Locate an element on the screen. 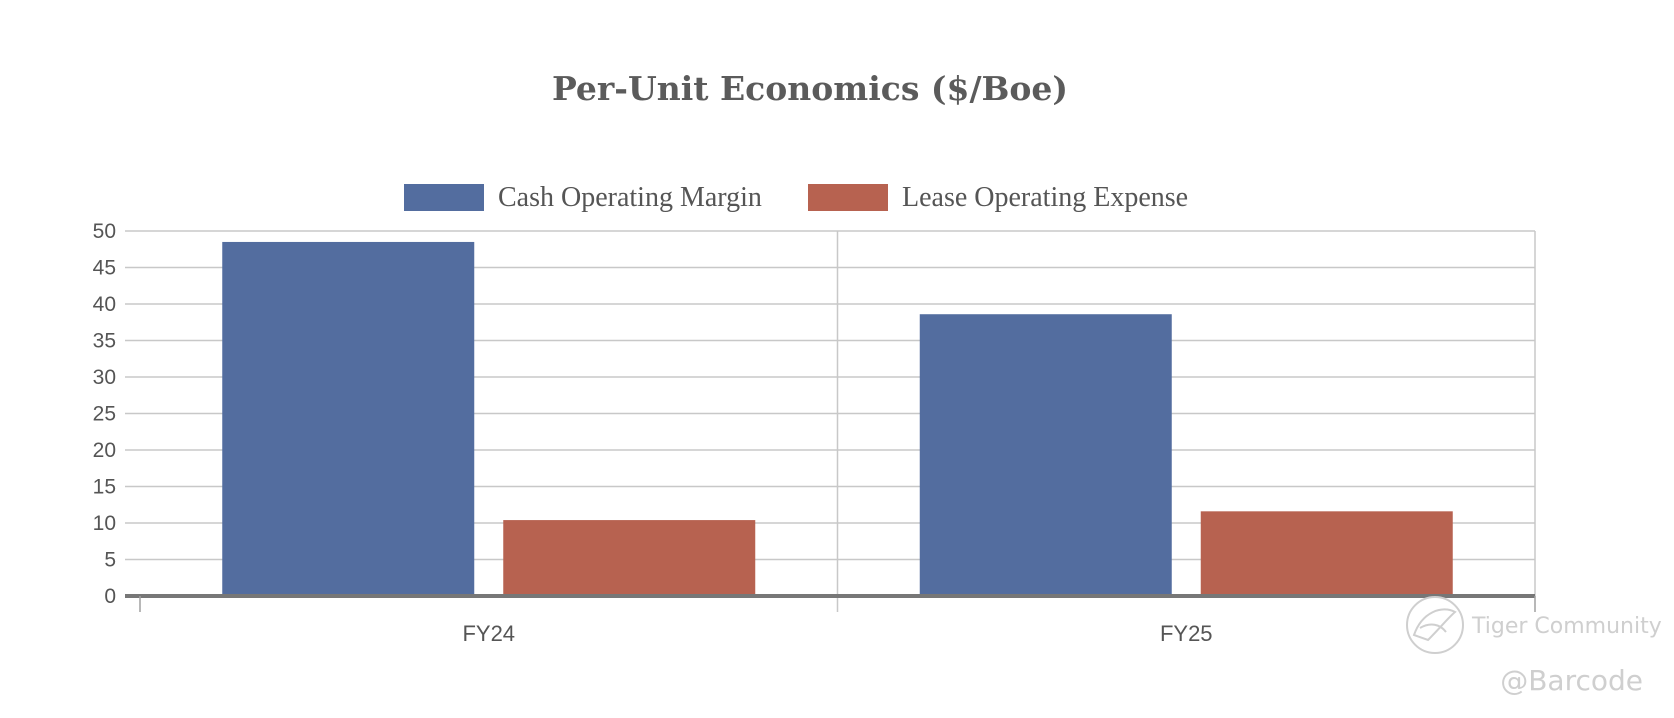 The image size is (1674, 718). legend-swatch-cash-operating-margin is located at coordinates (444, 197).